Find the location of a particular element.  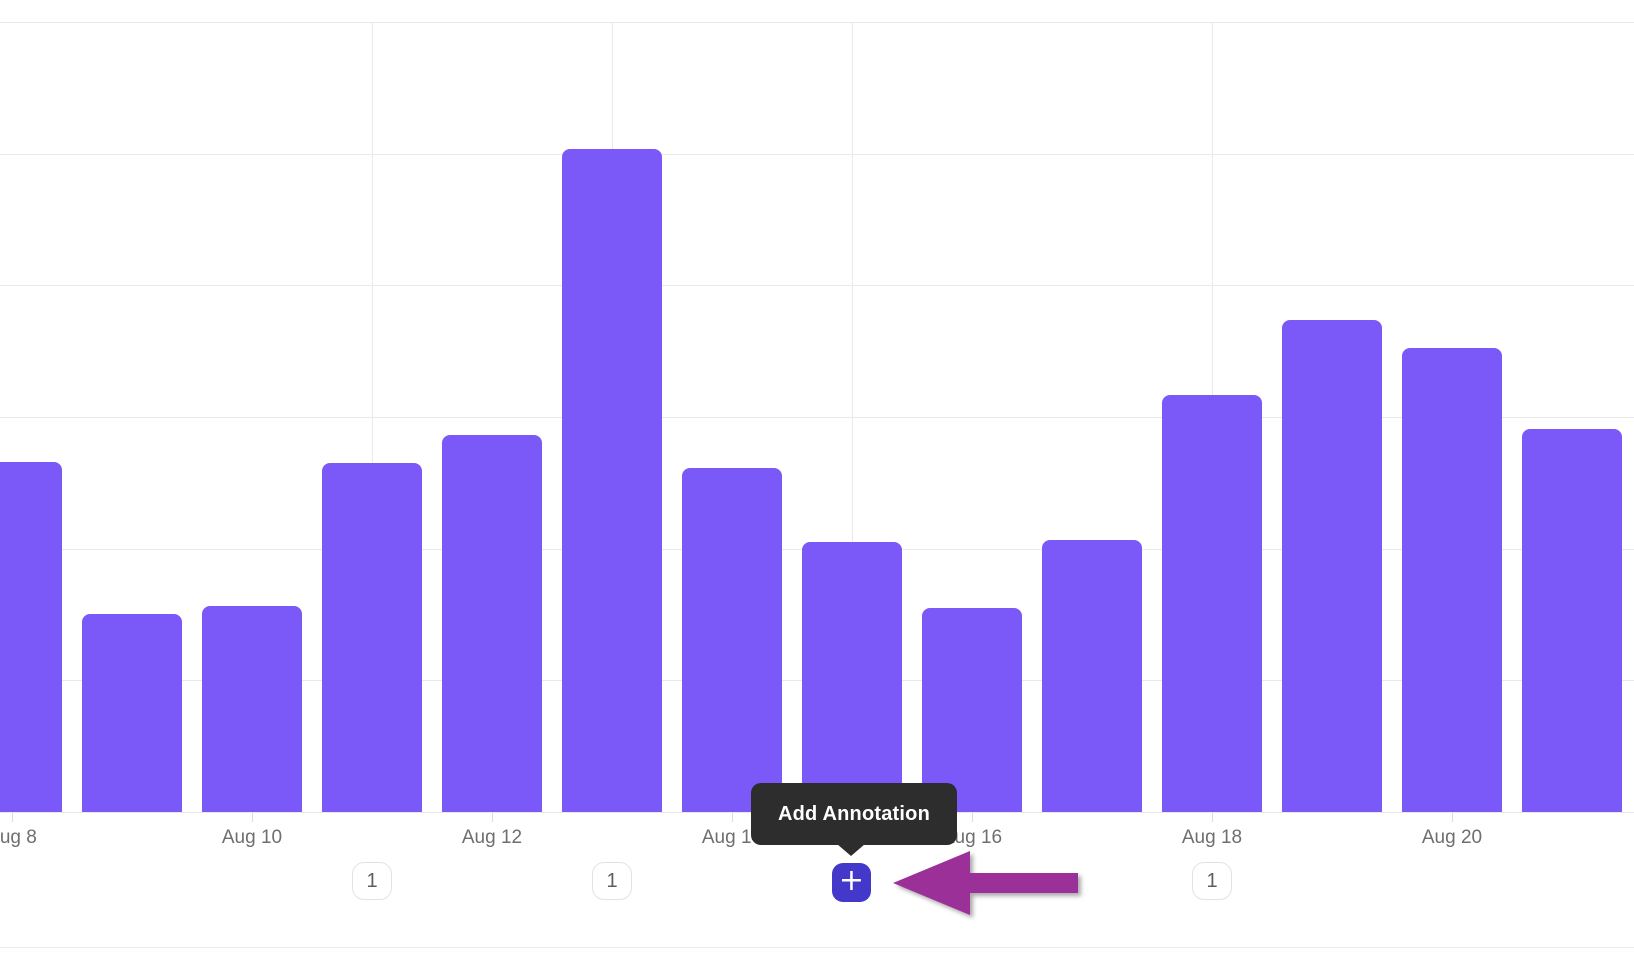

annotation-badge-aug-11: 1 is located at coordinates (372, 881).